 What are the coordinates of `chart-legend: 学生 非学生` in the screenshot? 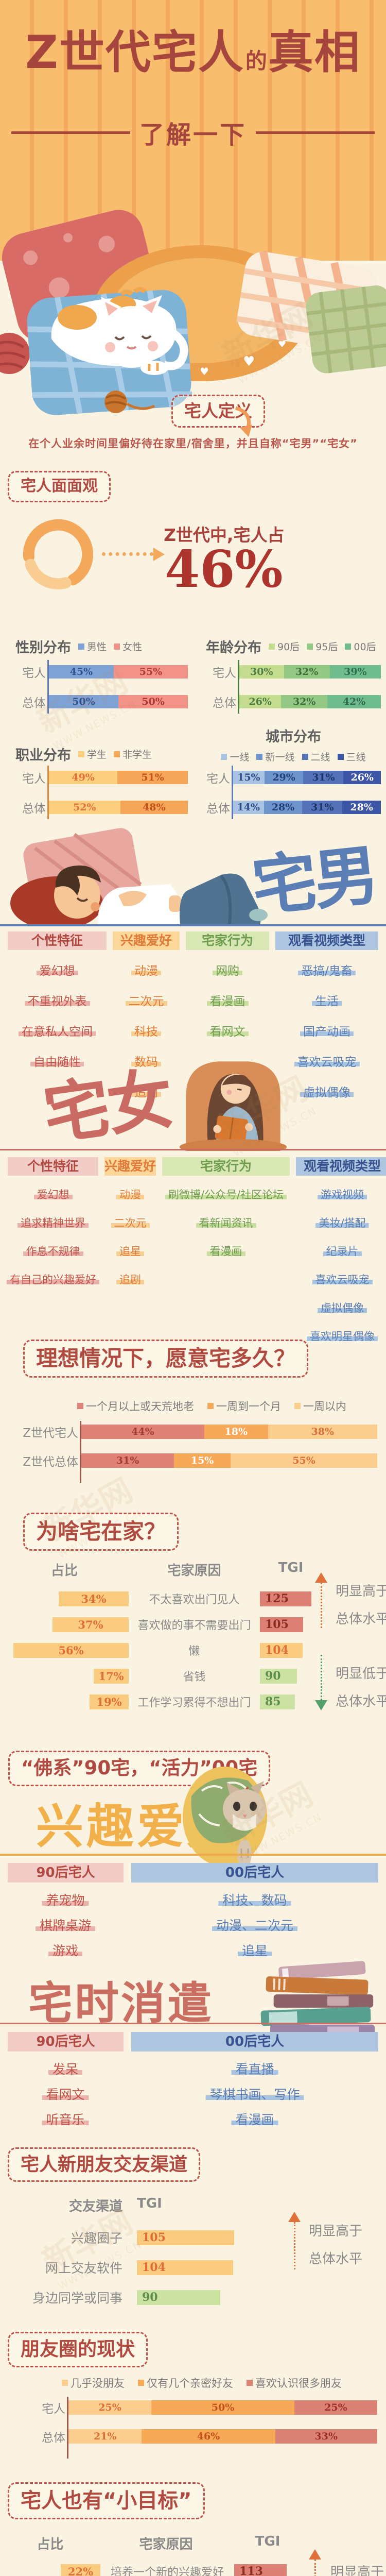 It's located at (115, 754).